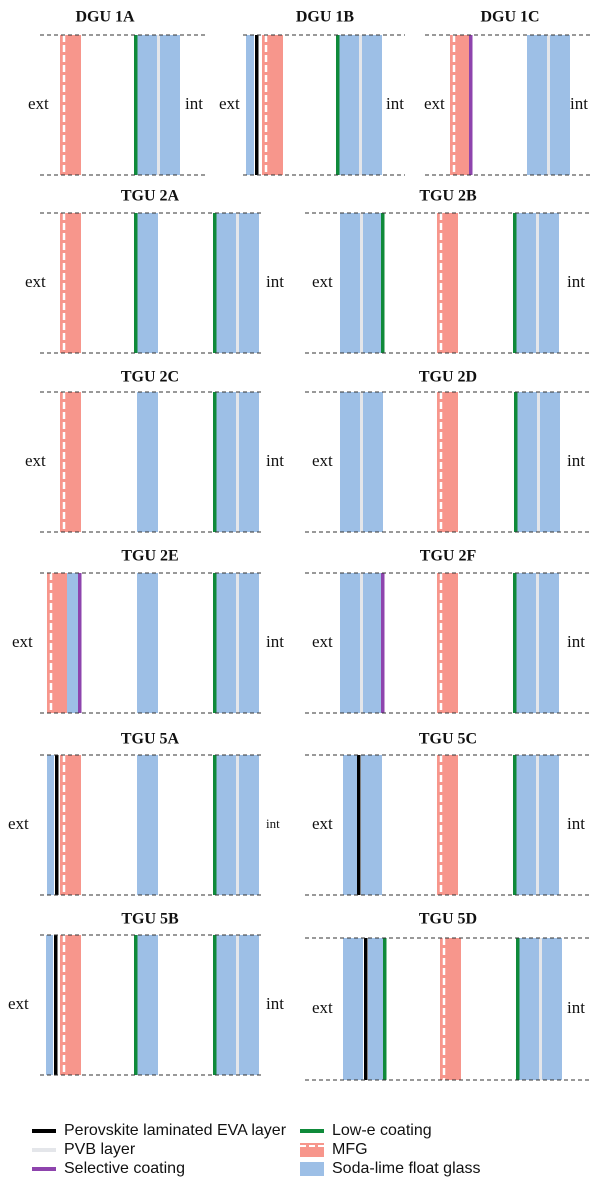  I want to click on panel-title: DGU 1B, so click(325, 17).